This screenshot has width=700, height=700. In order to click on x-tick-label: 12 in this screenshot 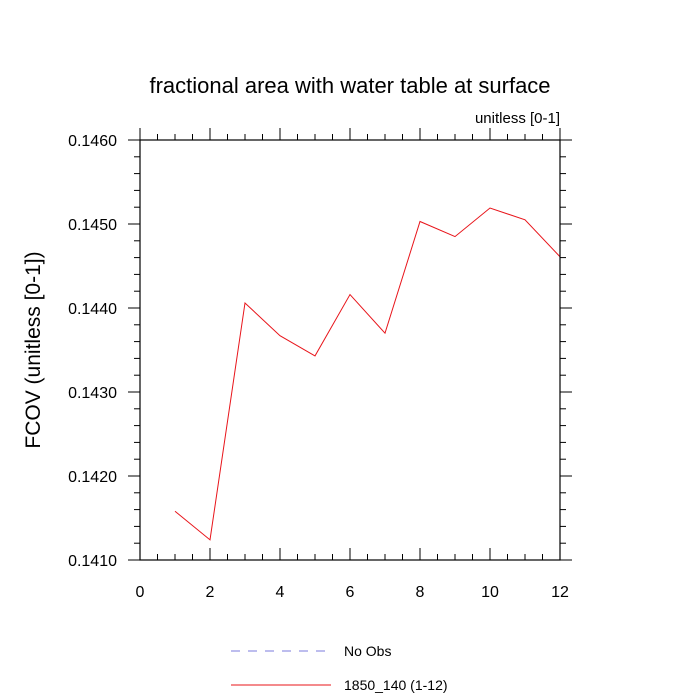, I will do `click(560, 592)`.